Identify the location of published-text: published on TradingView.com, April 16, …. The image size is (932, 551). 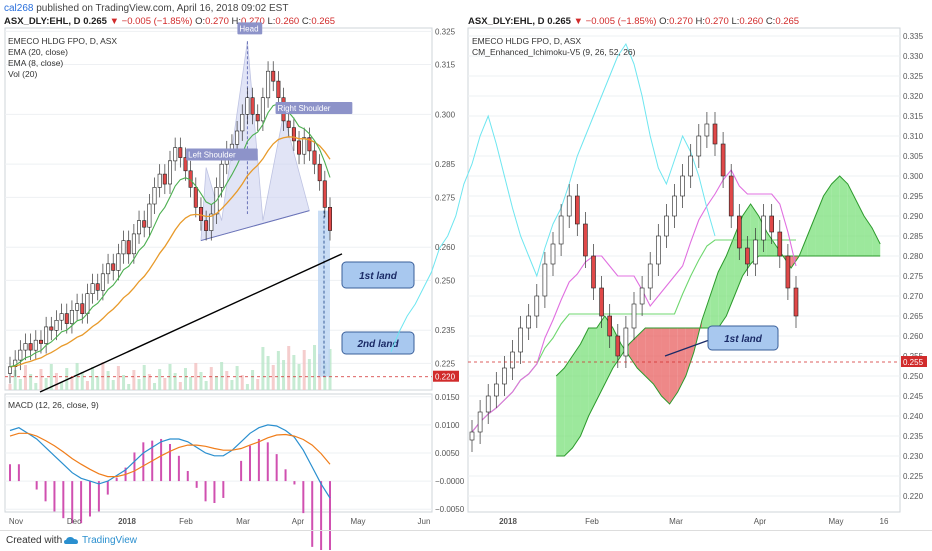
(161, 8).